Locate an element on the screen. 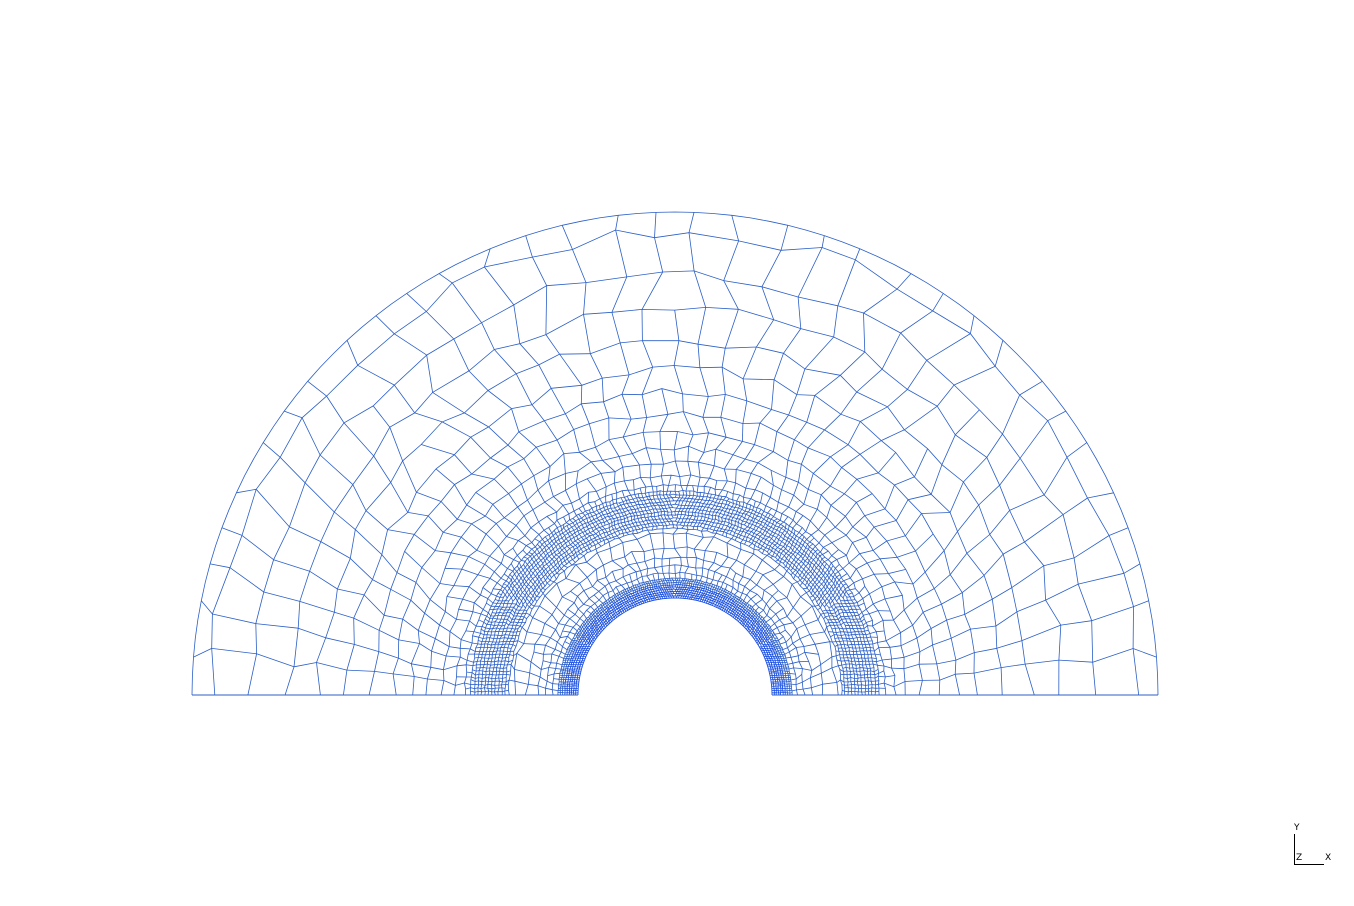  z-axis-label: Z is located at coordinates (1299, 858).